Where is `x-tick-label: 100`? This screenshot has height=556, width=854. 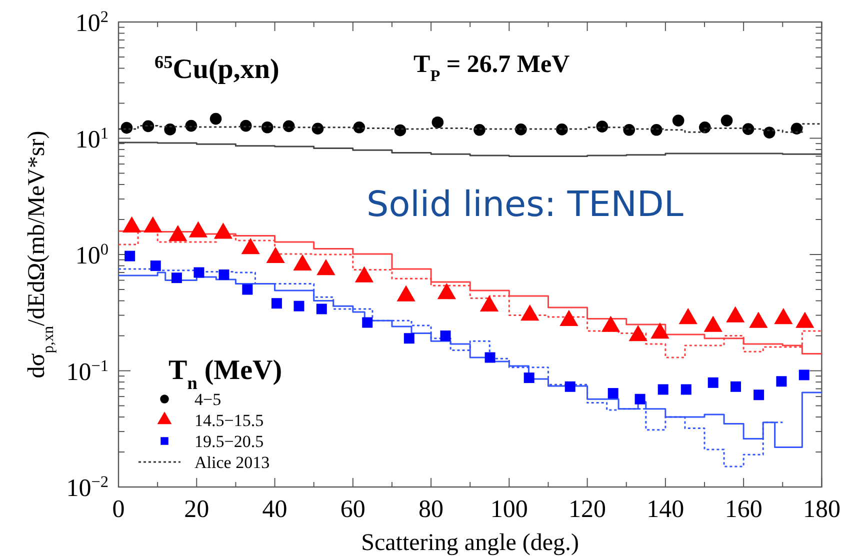 x-tick-label: 100 is located at coordinates (509, 509).